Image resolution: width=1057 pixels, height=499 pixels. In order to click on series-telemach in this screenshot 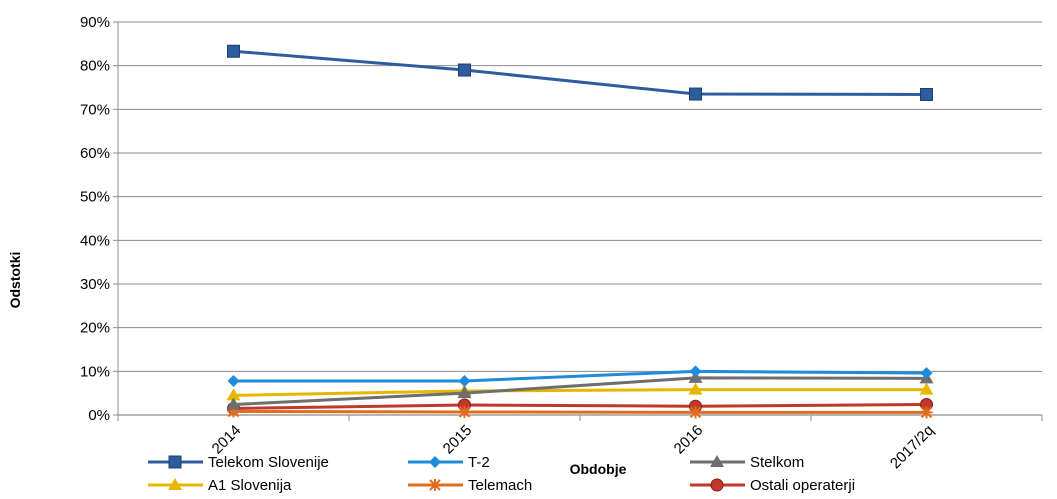, I will do `click(580, 412)`.